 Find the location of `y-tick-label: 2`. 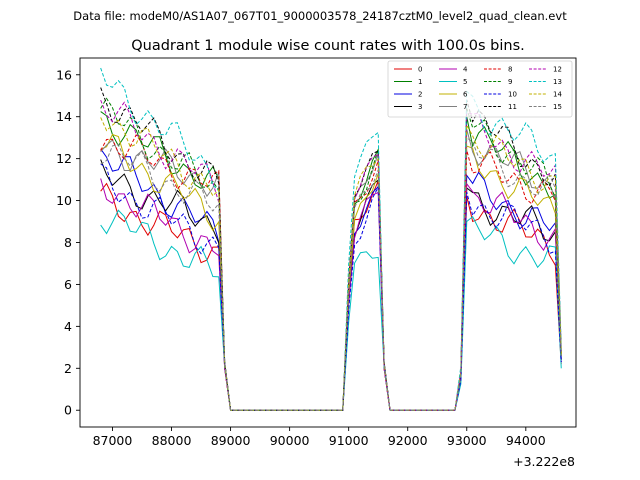

y-tick-label: 2 is located at coordinates (68, 368).